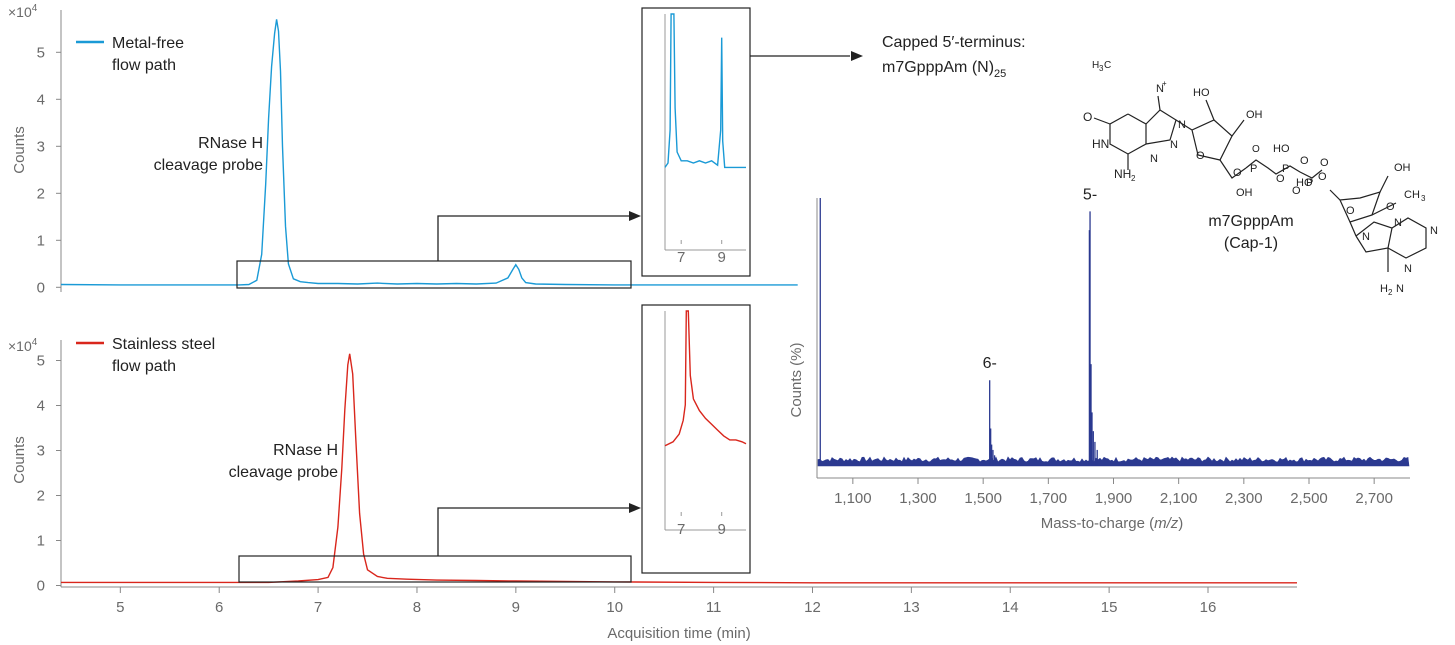 This screenshot has height=645, width=1455. Describe the element at coordinates (1109, 607) in the screenshot. I see `x-tick-label: 15` at that location.